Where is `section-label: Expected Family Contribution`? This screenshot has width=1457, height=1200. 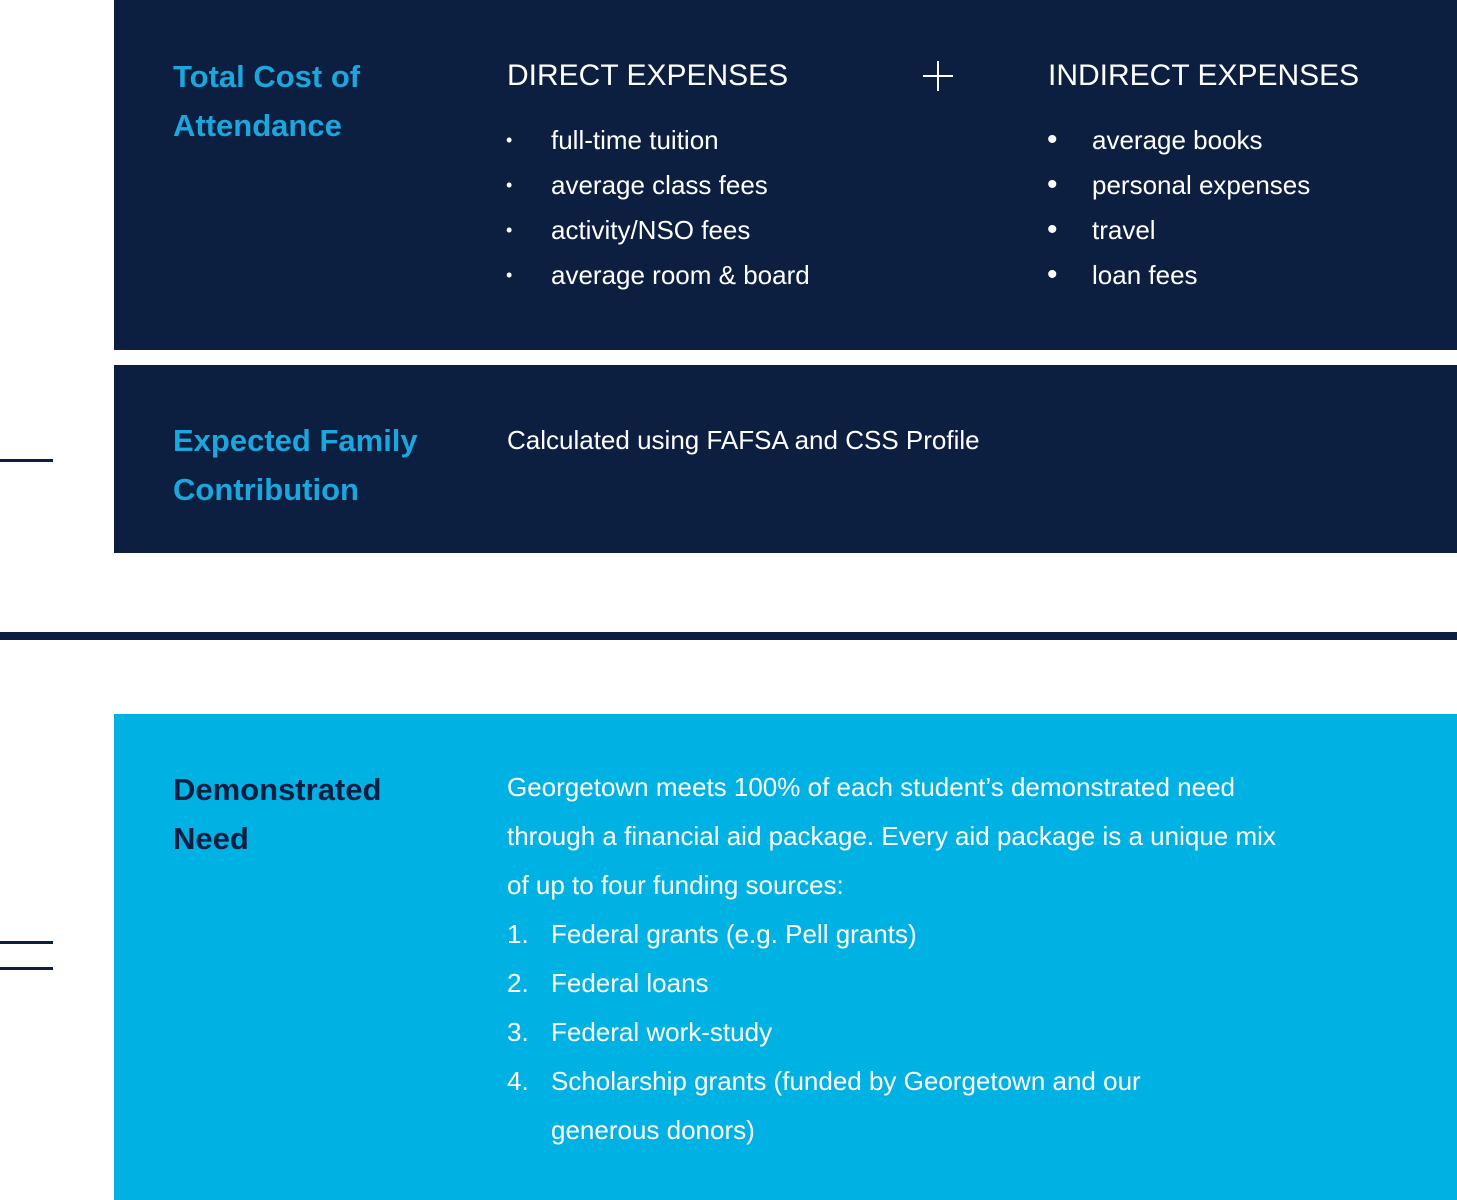 section-label: Expected Family Contribution is located at coordinates (295, 465).